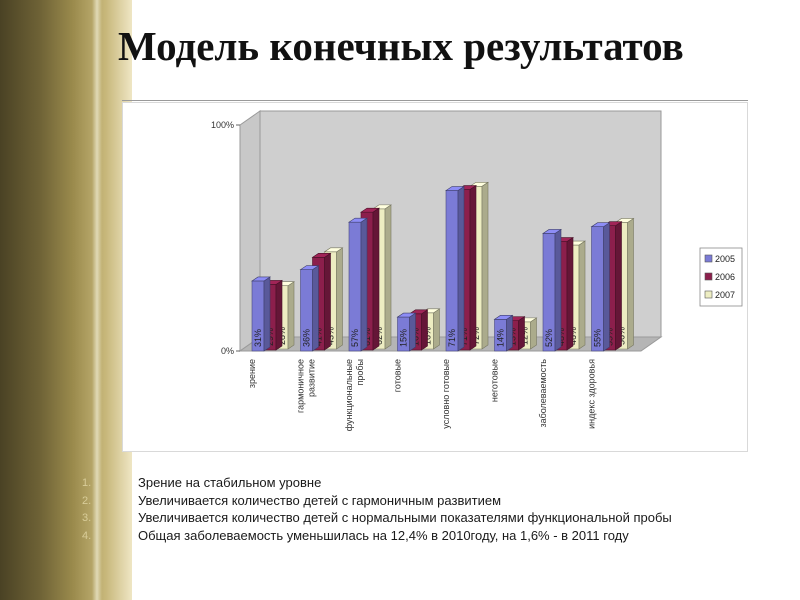  I want to click on category-label-line: гармоничное, so click(301, 386).